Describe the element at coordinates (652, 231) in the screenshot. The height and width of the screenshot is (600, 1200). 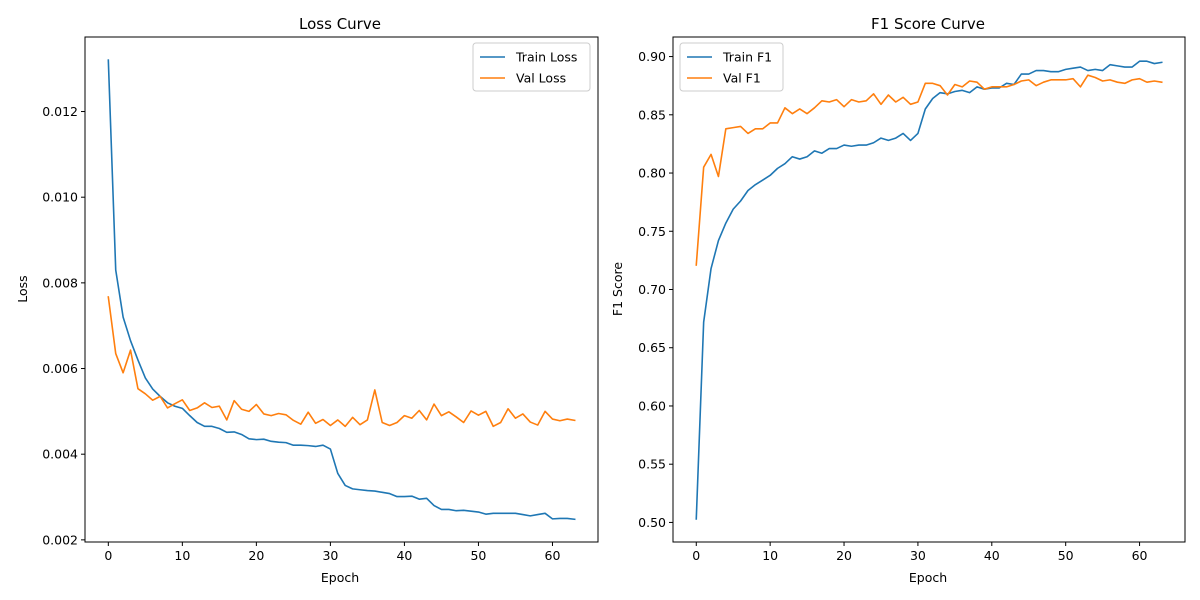
I see `f1-y-tick-label: 0.75` at that location.